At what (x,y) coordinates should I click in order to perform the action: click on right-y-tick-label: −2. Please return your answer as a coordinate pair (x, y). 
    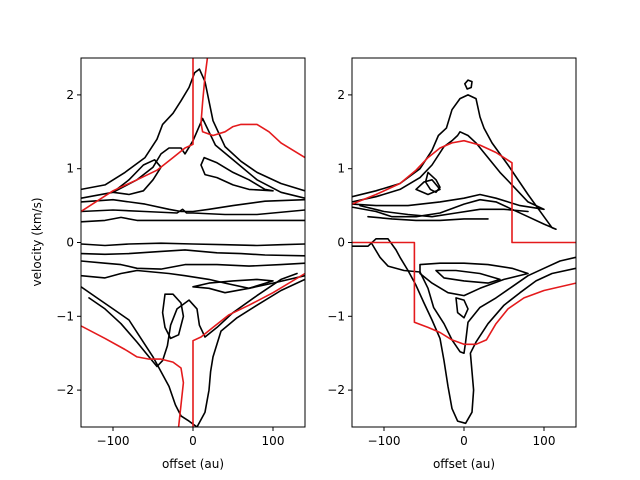
    Looking at the image, I should click on (336, 390).